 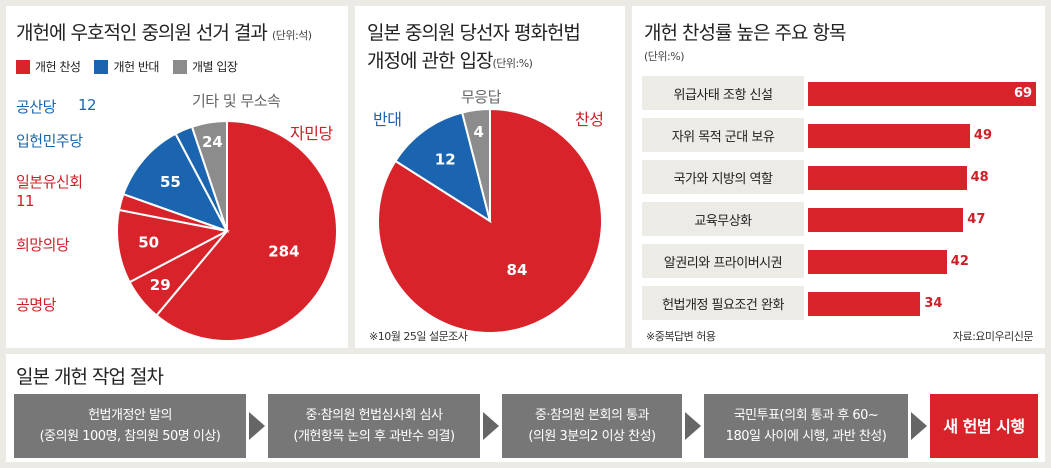 I want to click on label-others: 기타 및 무소속, so click(x=236, y=101).